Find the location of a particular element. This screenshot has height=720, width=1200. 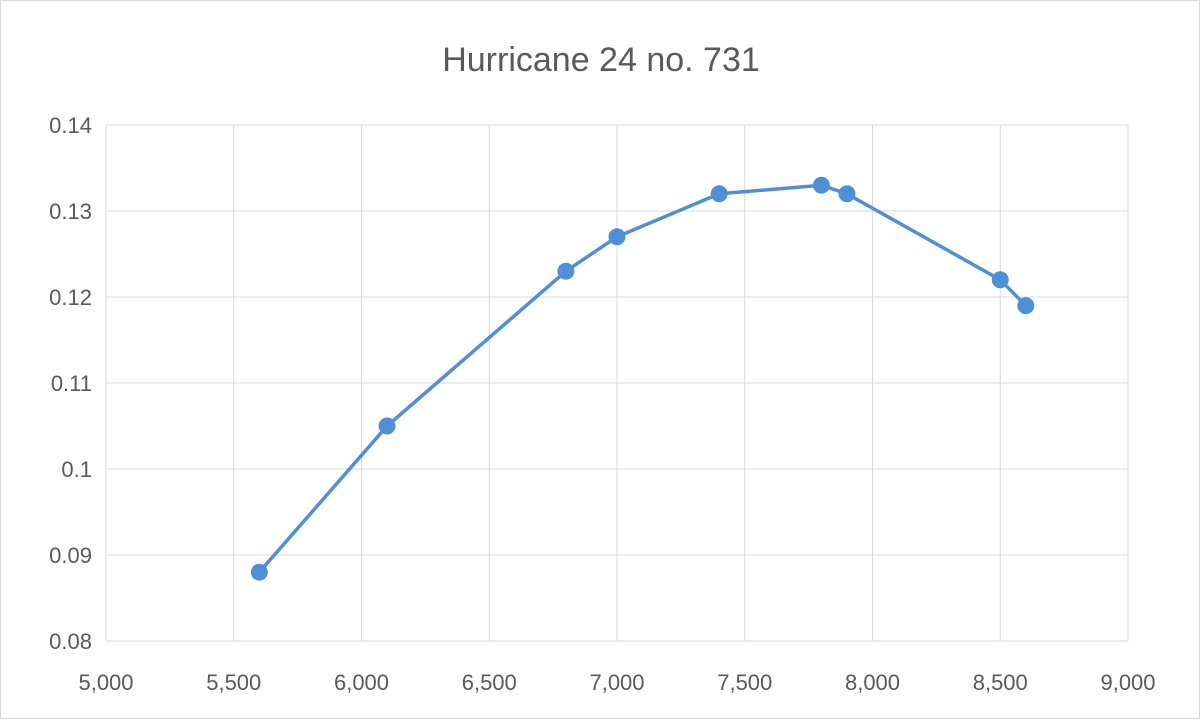

y-tick-label: 0.11 is located at coordinates (71, 383).